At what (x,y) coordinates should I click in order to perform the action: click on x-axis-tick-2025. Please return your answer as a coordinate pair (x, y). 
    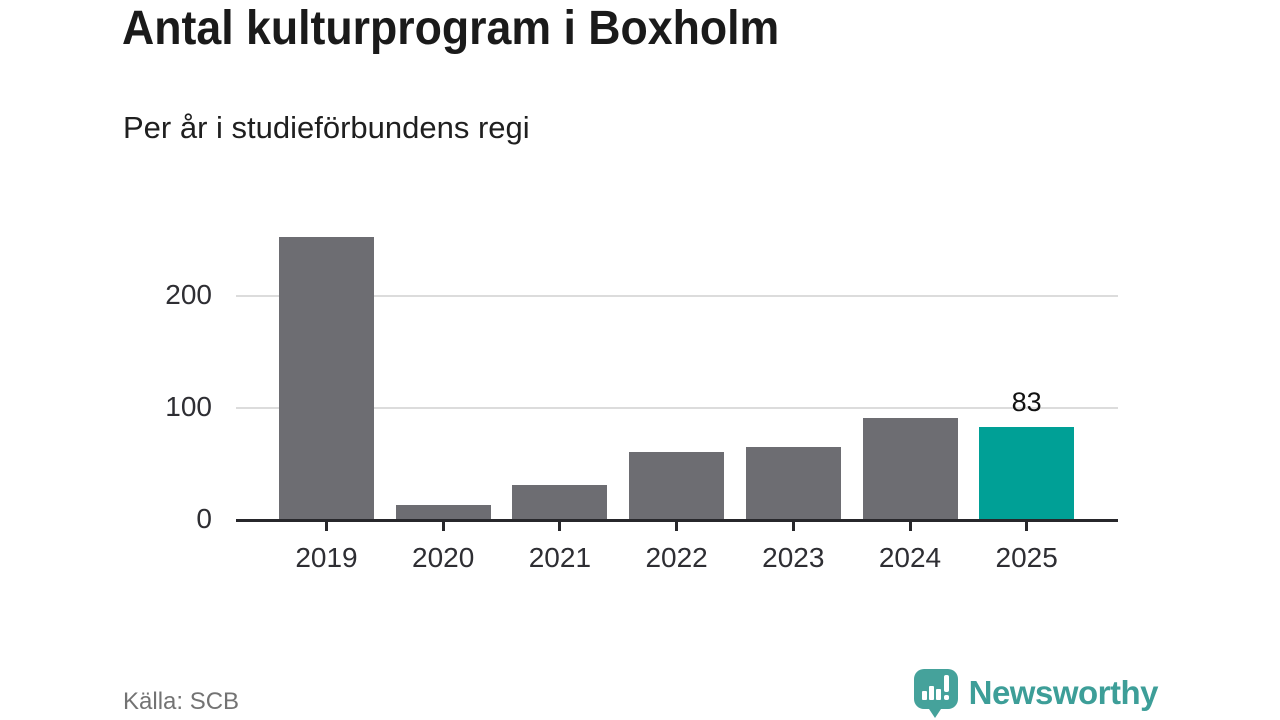
    Looking at the image, I should click on (1027, 526).